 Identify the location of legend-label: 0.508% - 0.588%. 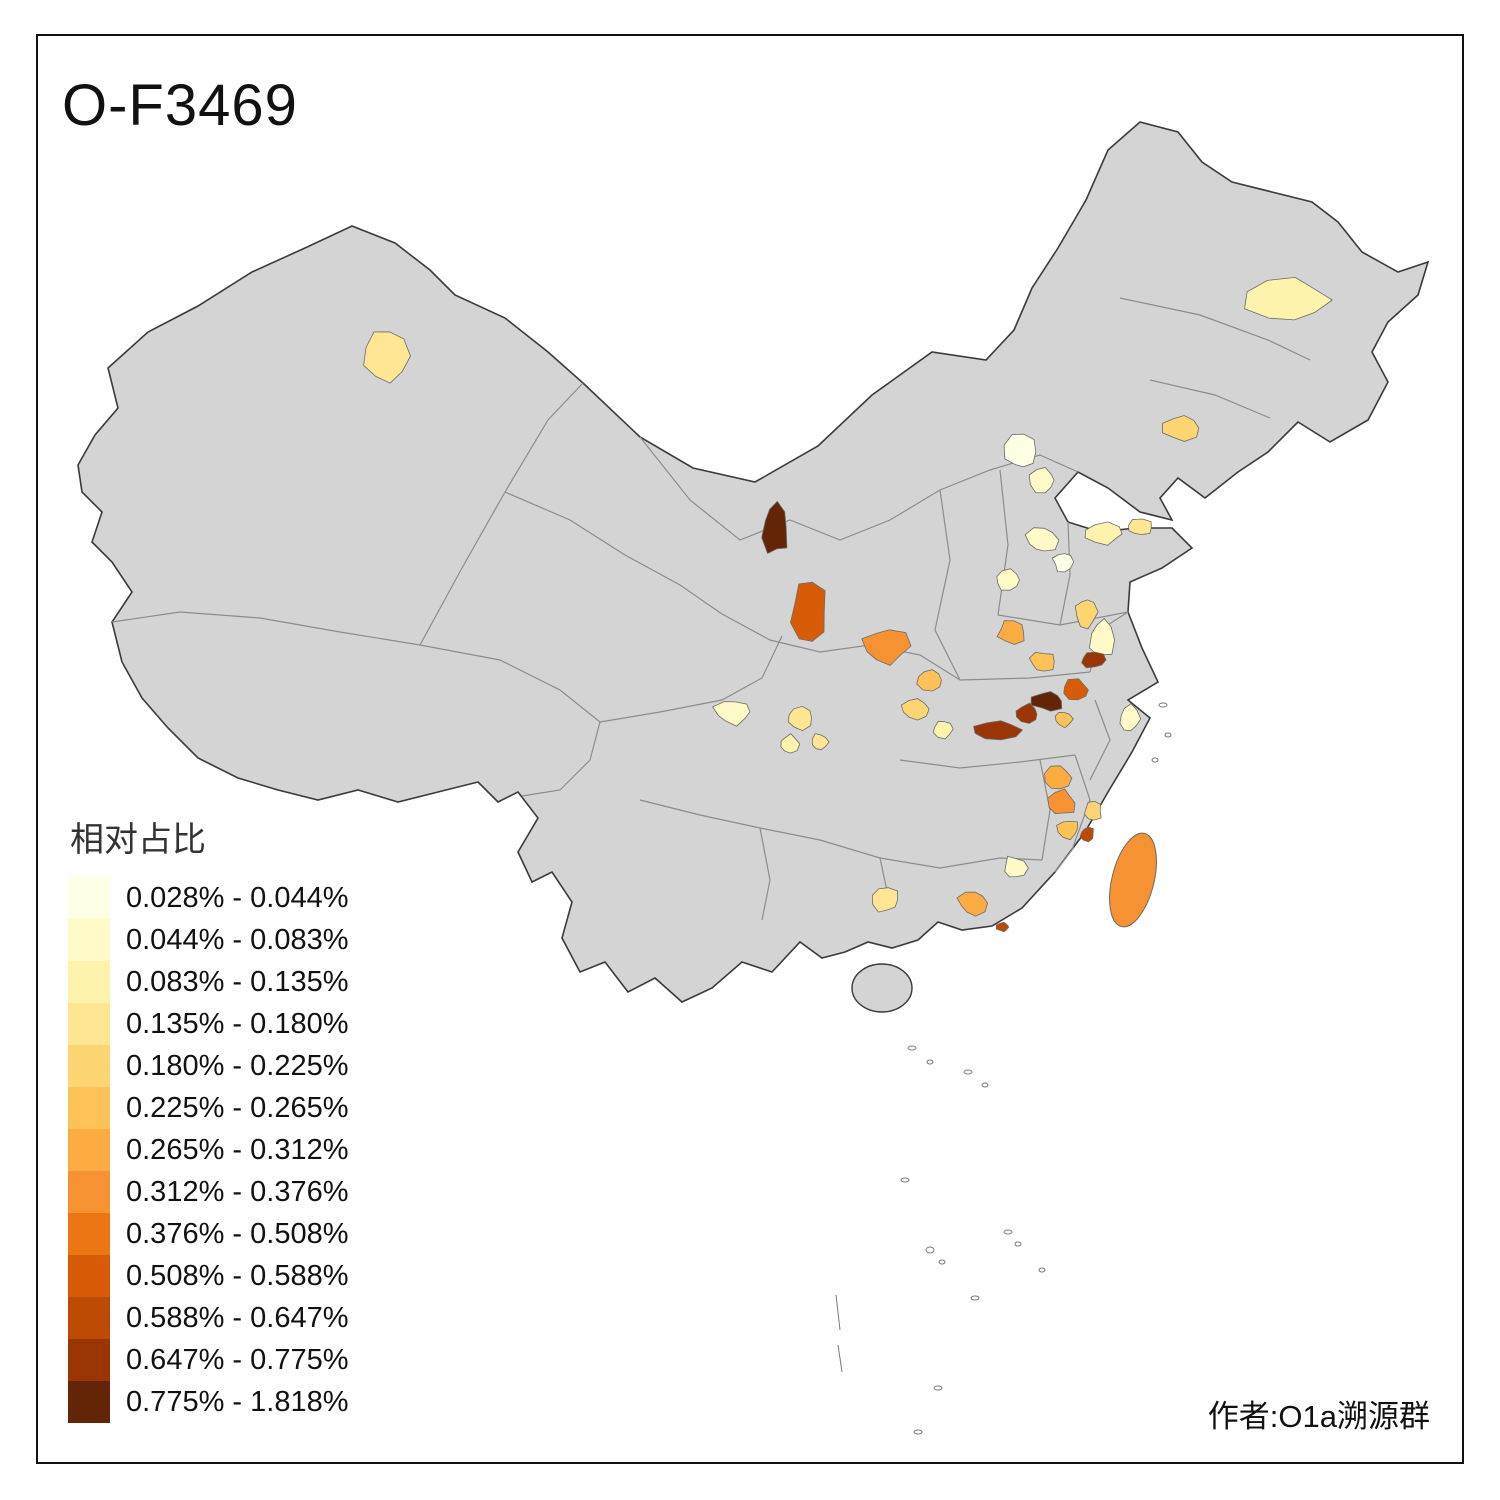
(237, 1275).